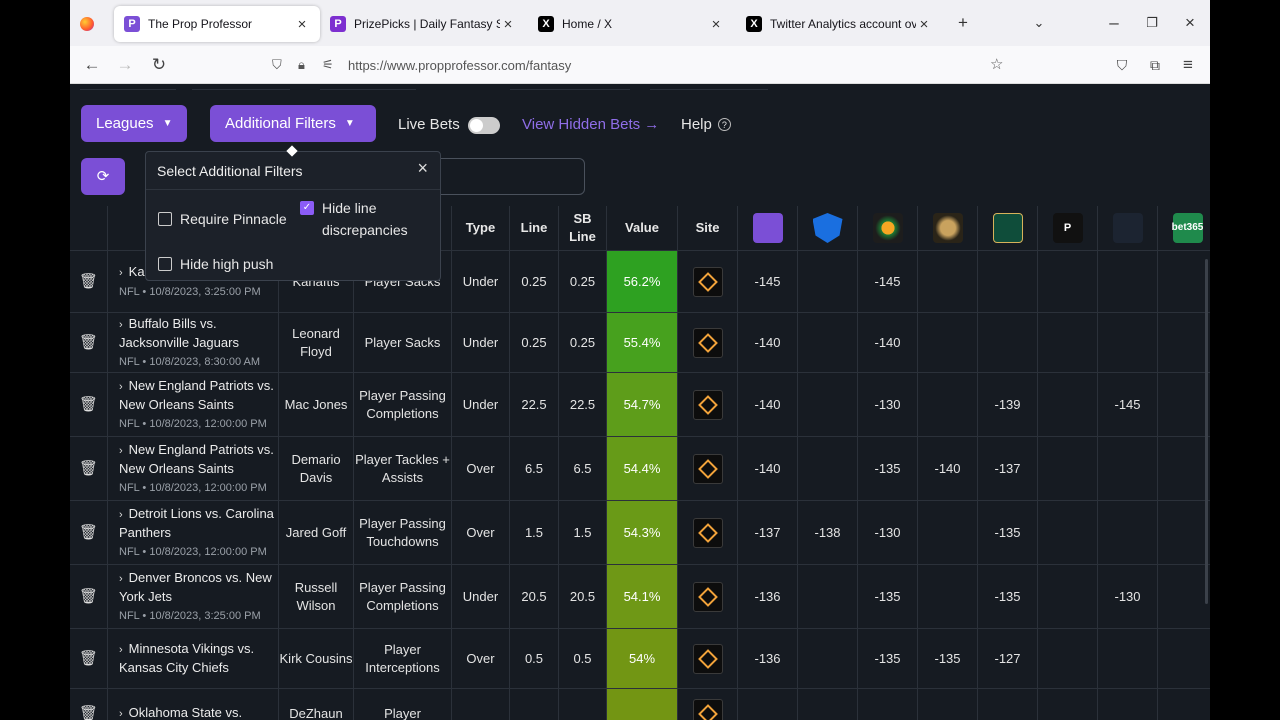 The height and width of the screenshot is (720, 1280). I want to click on lock-icon: 🔒︎, so click(301, 64).